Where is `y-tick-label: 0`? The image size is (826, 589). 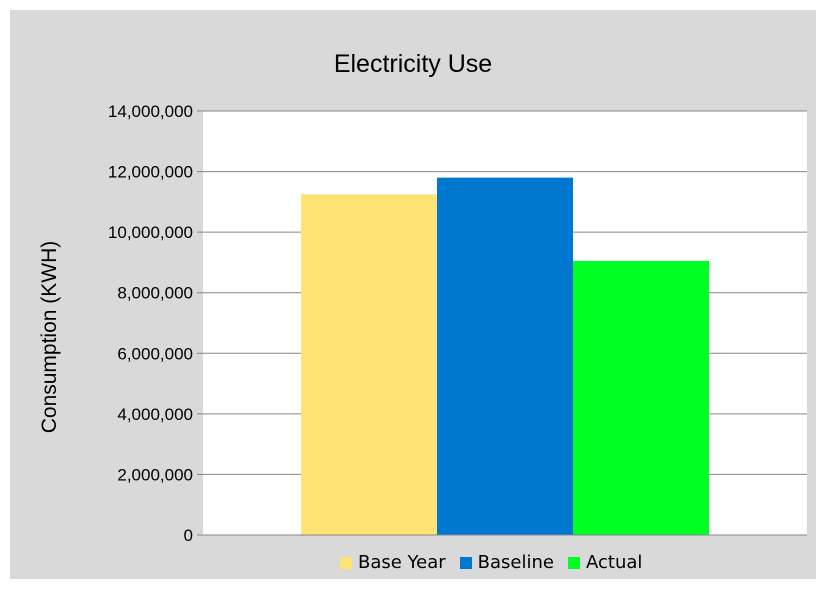
y-tick-label: 0 is located at coordinates (188, 535).